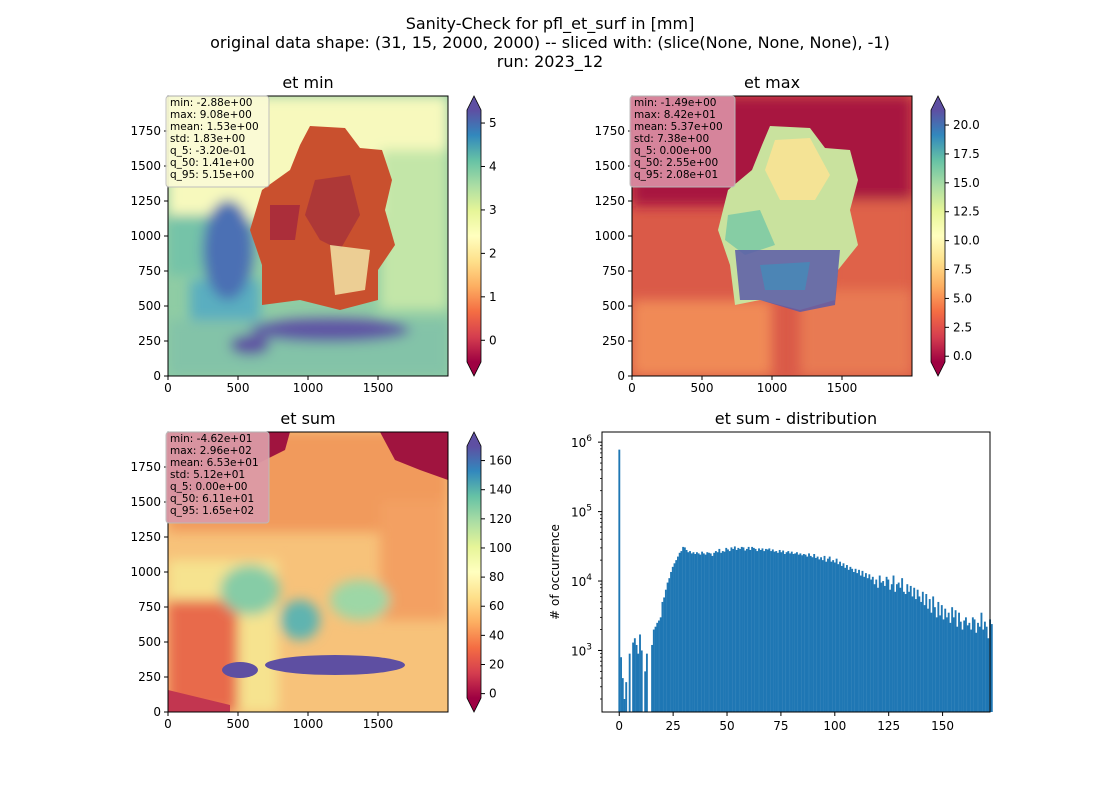 The width and height of the screenshot is (1100, 800). What do you see at coordinates (962, 327) in the screenshot?
I see `et-max-colorbar-tick-label: 2.5` at bounding box center [962, 327].